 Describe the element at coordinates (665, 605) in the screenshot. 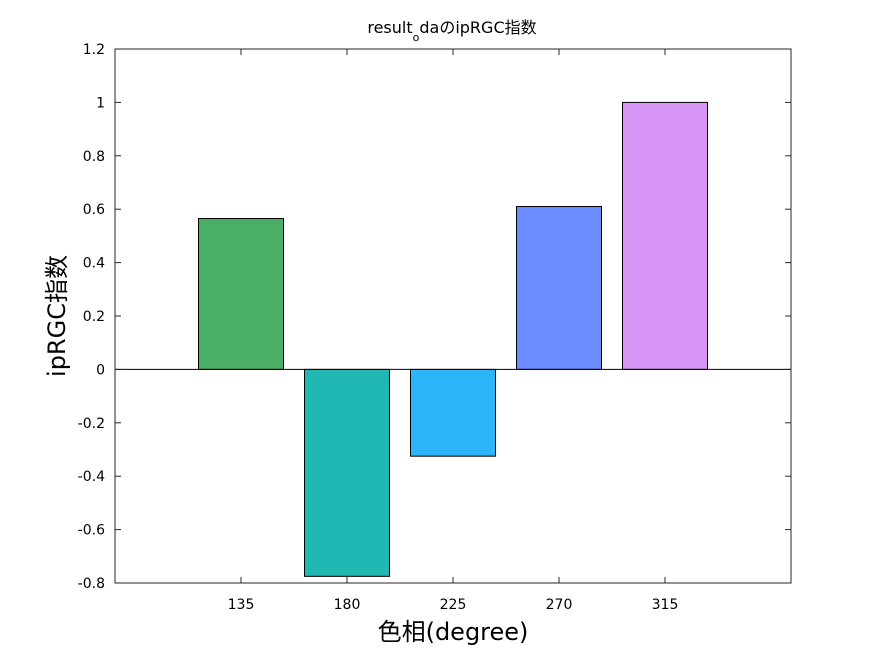

I see `x-tick-label: 315` at that location.